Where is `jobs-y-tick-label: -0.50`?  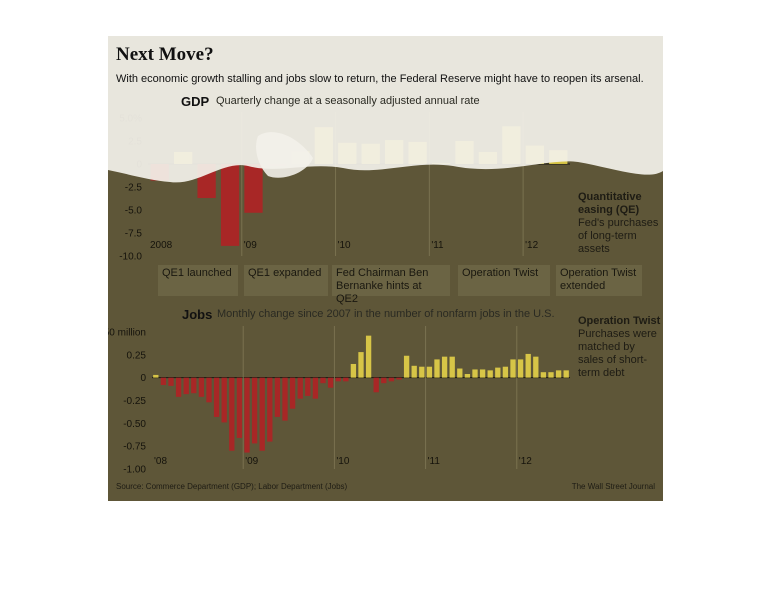
jobs-y-tick-label: -0.50 is located at coordinates (134, 424).